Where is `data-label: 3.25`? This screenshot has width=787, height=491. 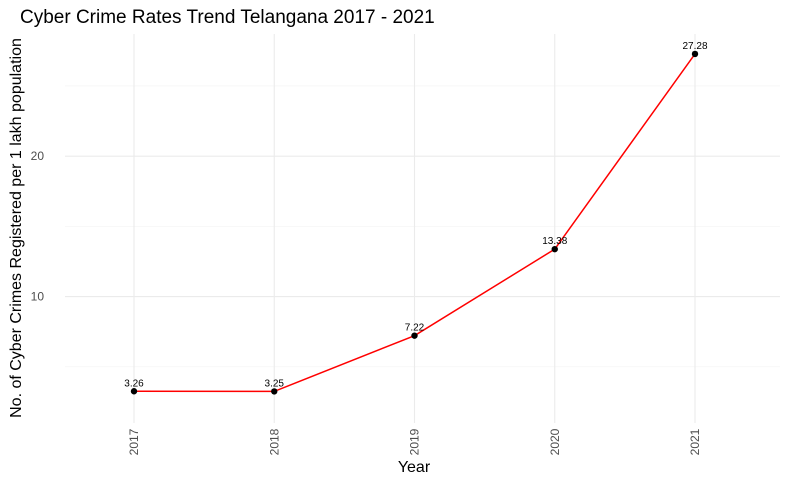 data-label: 3.25 is located at coordinates (275, 383).